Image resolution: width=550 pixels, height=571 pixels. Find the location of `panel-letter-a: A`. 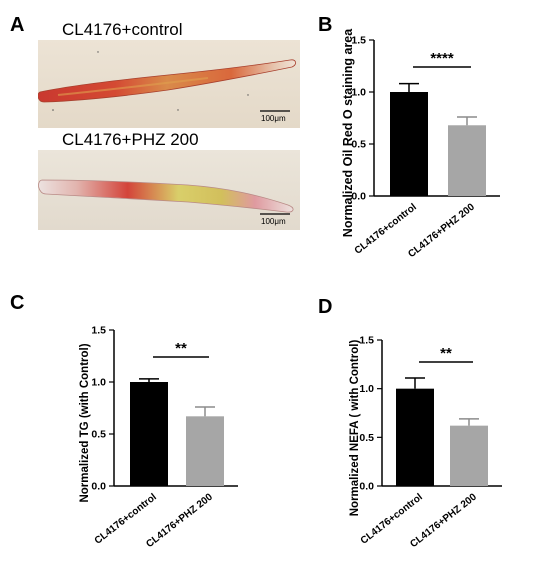

panel-letter-a: A is located at coordinates (17, 25).